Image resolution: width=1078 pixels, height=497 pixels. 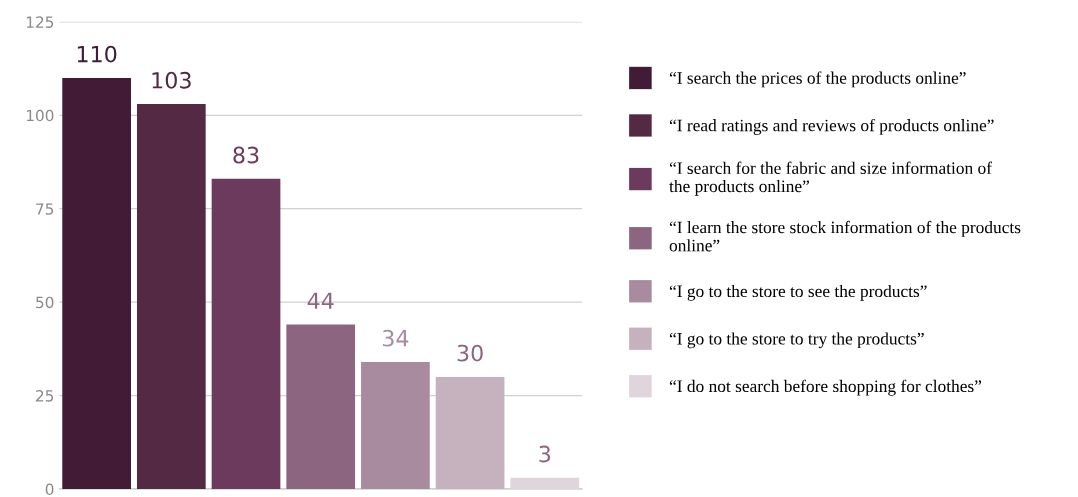 I want to click on legend-label: “I go to the store to see the products”, so click(x=798, y=292).